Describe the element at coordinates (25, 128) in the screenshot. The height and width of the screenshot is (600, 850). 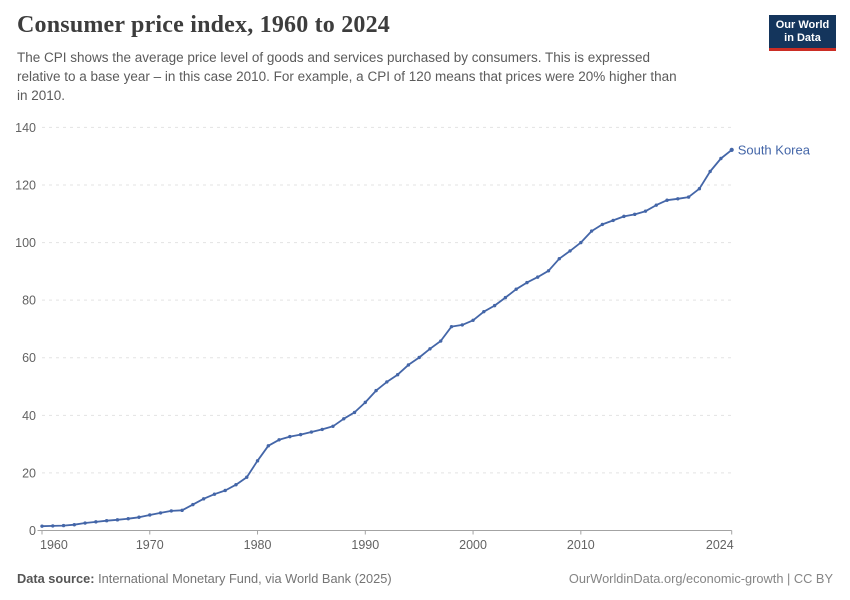
I see `y-tick-label: 140` at that location.